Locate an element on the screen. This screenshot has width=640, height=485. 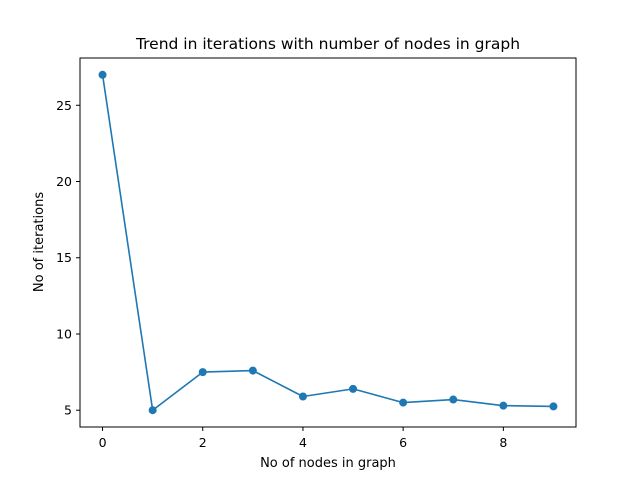
y-tick-label: 15 is located at coordinates (64, 257).